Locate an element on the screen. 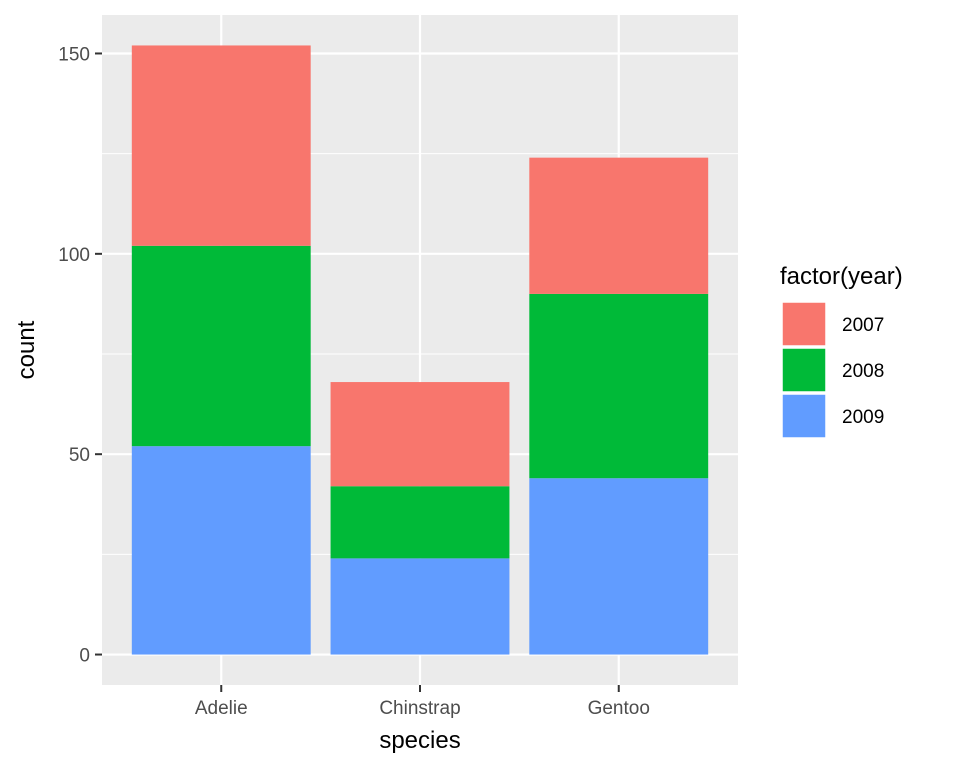 The width and height of the screenshot is (960, 768). bar-segment-chinstrap-2008 is located at coordinates (420, 522).